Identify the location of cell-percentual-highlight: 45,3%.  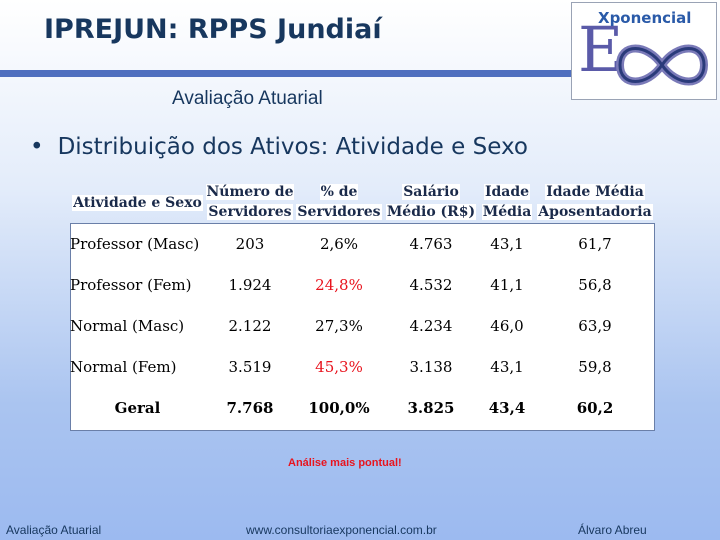
(339, 367).